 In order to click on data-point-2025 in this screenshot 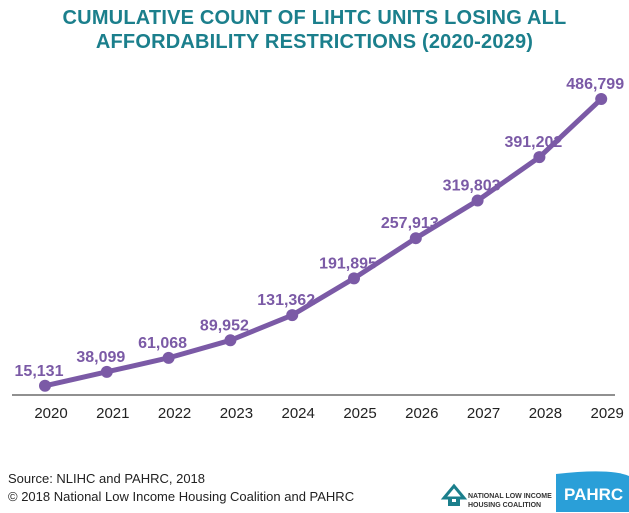, I will do `click(354, 278)`.